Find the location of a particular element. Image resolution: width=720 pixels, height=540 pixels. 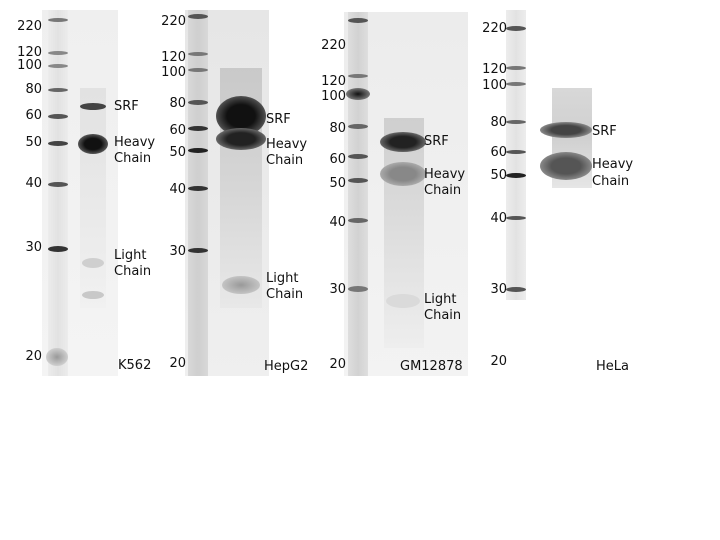

sample-lane-gm12878 is located at coordinates (404, 233).